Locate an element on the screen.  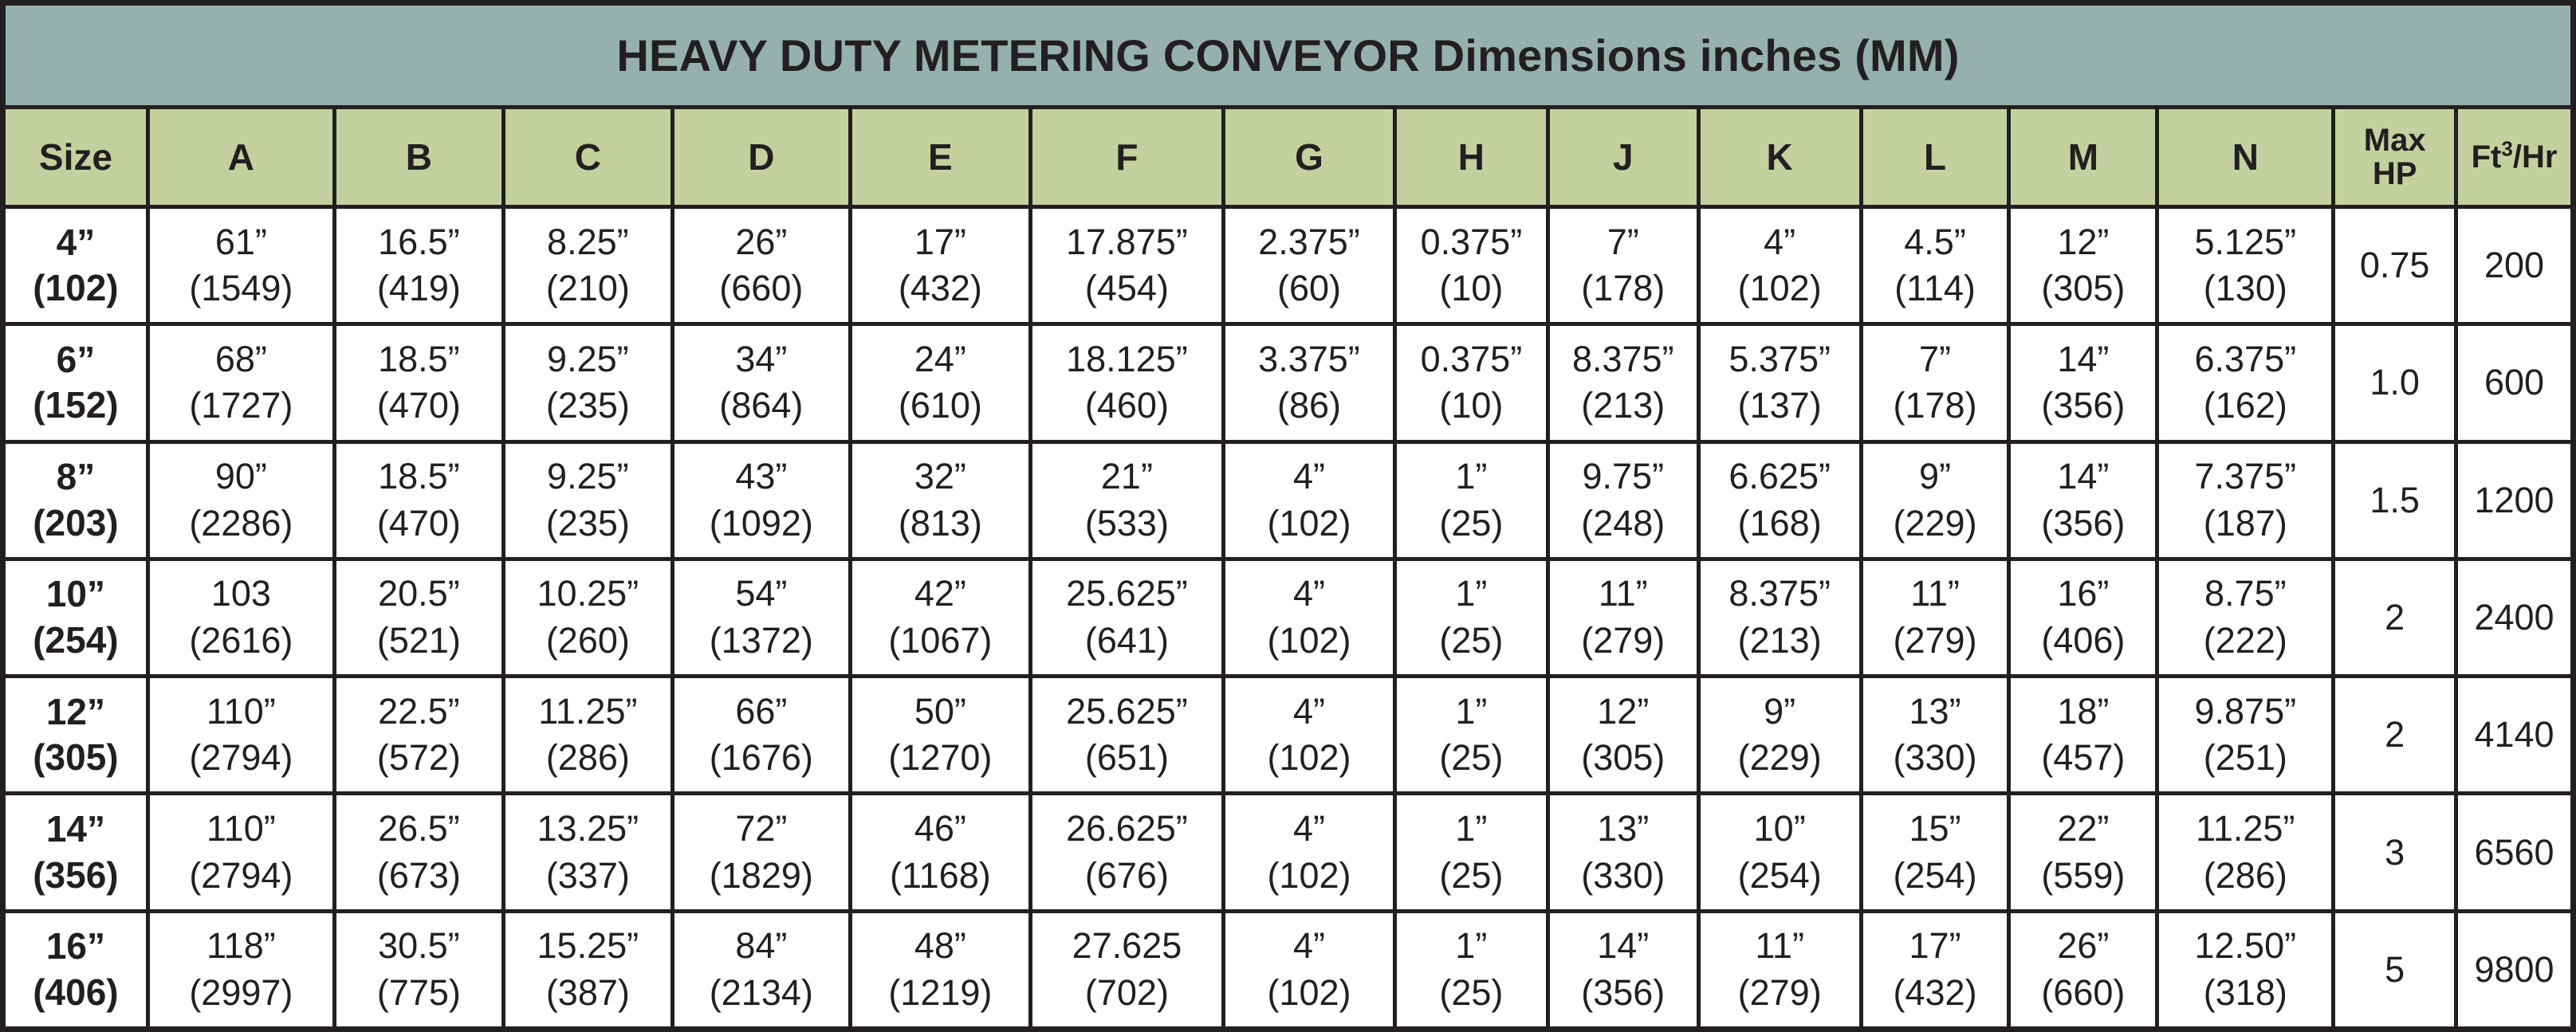
dim-cell-k: 6.625” (168) is located at coordinates (1779, 500).